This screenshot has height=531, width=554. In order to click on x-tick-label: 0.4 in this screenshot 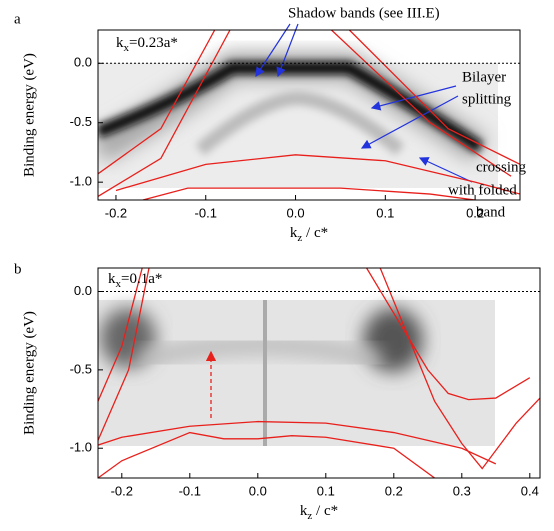, I will do `click(530, 490)`.